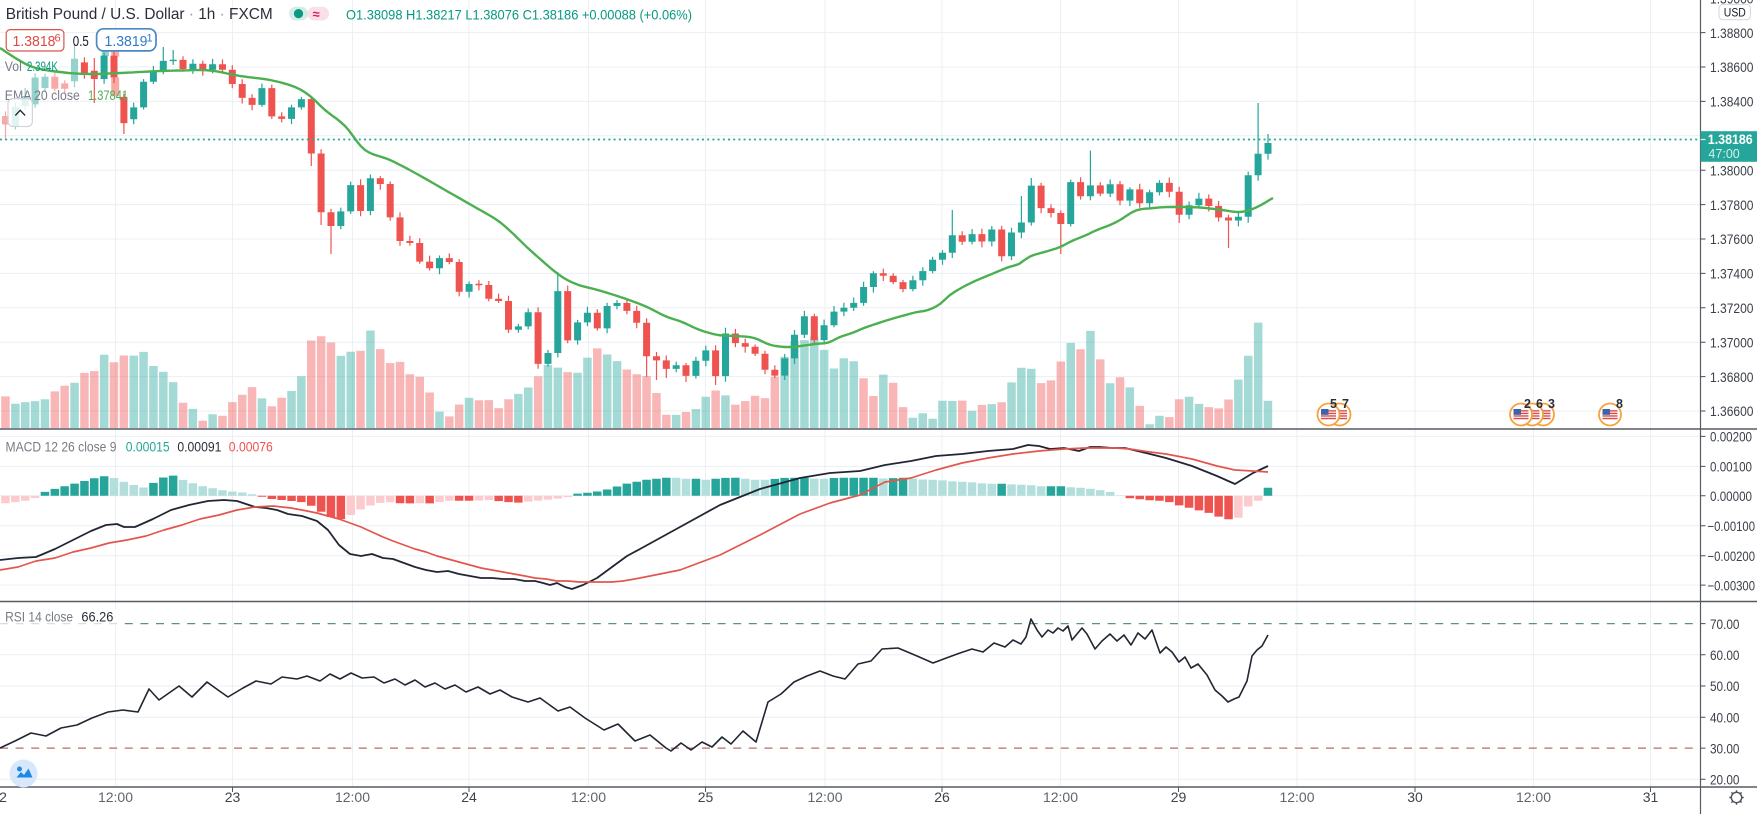  What do you see at coordinates (1179, 797) in the screenshot?
I see `svg-text: 29` at bounding box center [1179, 797].